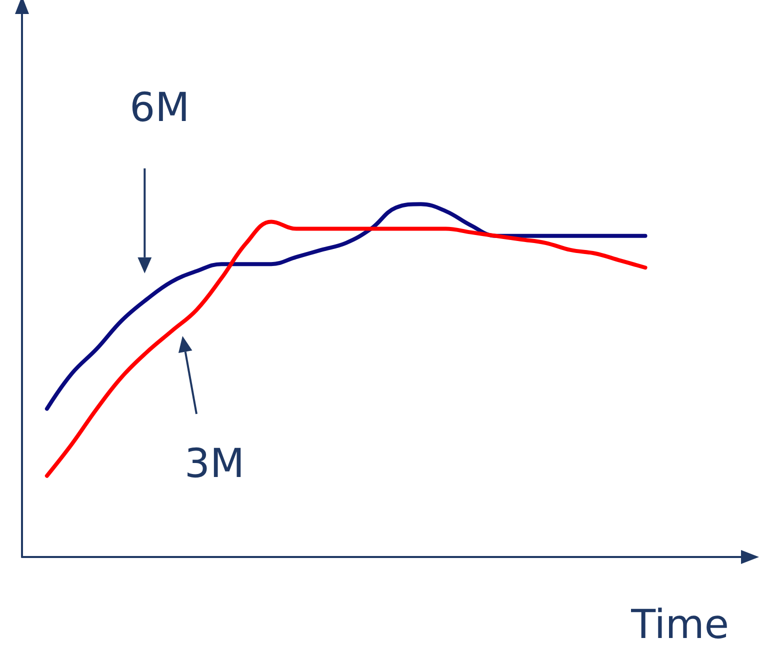  I want to click on annotation: 3M, so click(214, 463).